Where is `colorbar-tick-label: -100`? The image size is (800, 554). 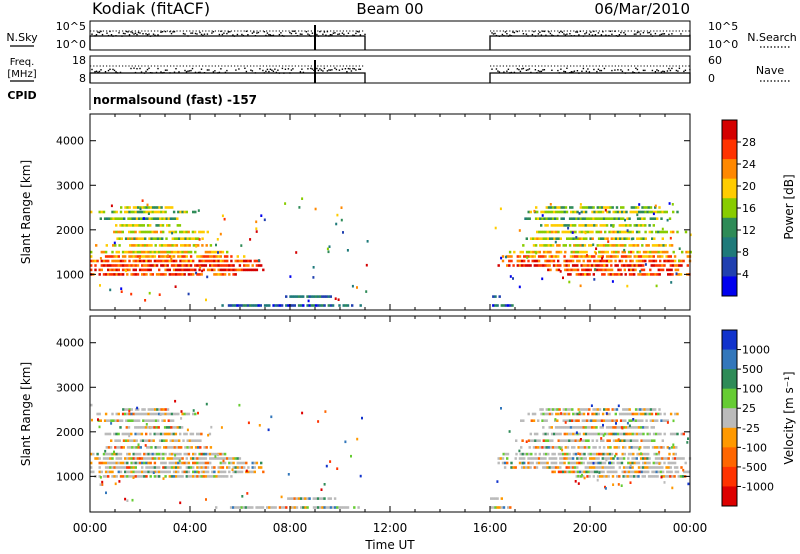
colorbar-tick-label: -100 is located at coordinates (754, 447).